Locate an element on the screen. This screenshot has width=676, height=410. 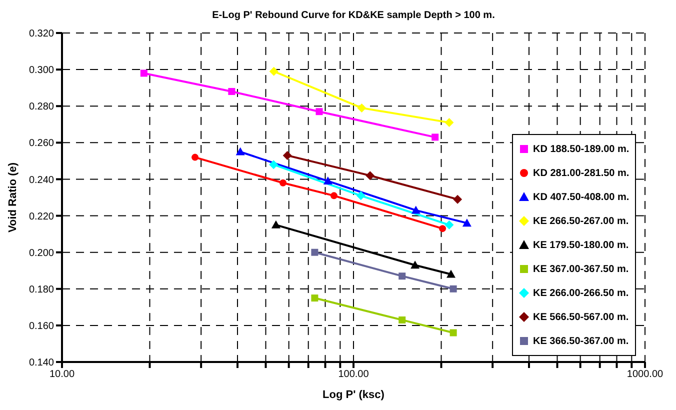
y-tick-label: 0.240 is located at coordinates (41, 180).